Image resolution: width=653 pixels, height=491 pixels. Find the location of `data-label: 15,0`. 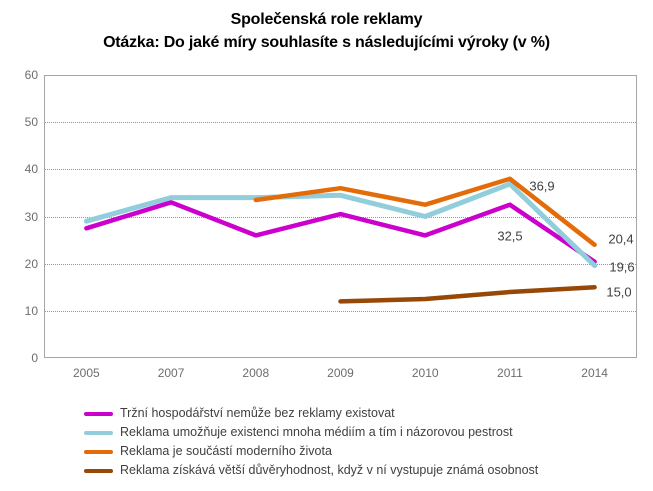

data-label: 15,0 is located at coordinates (619, 292).